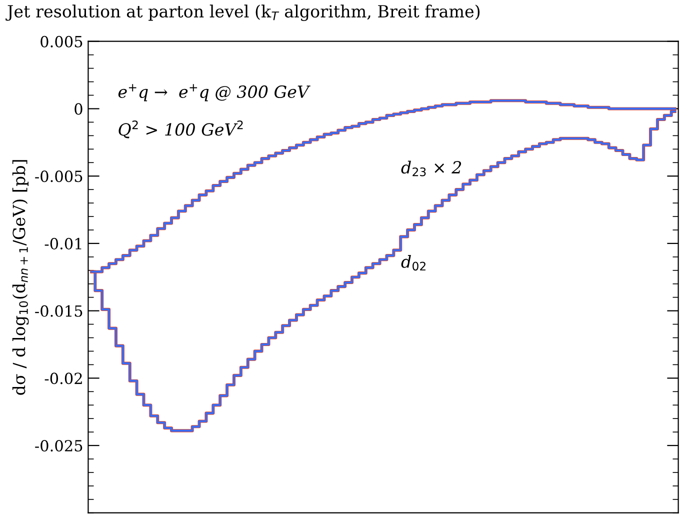 The height and width of the screenshot is (517, 700). Describe the element at coordinates (58, 176) in the screenshot. I see `y-tick-label: -0.005` at that location.